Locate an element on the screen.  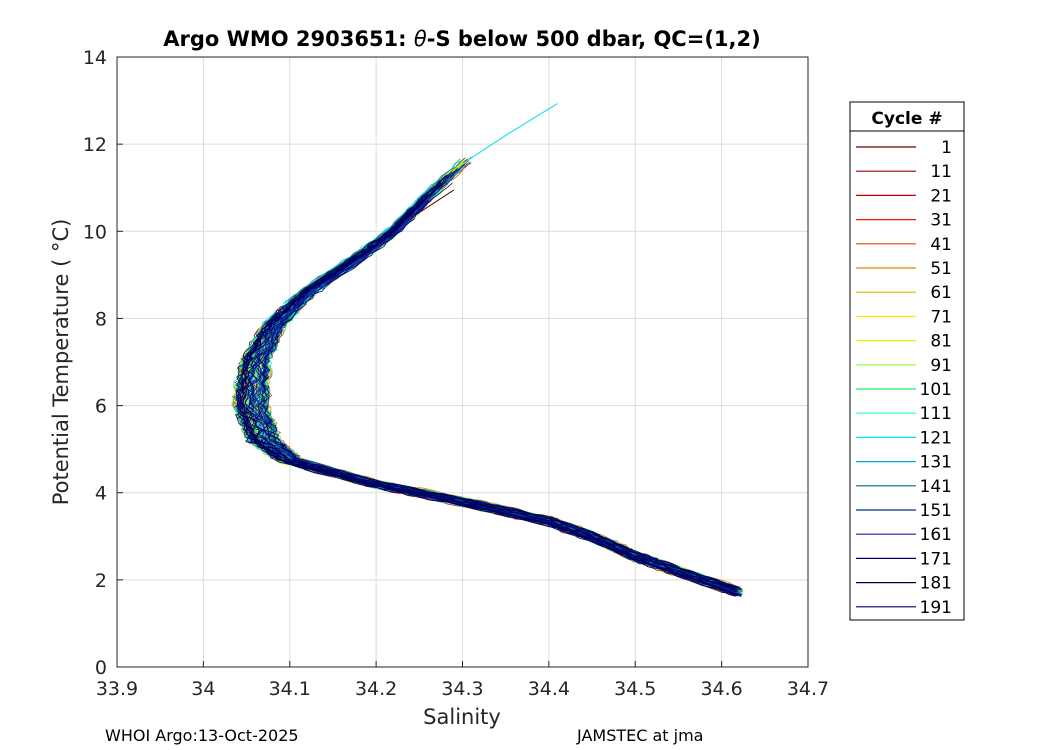
legend-label-51: 51 is located at coordinates (941, 269).